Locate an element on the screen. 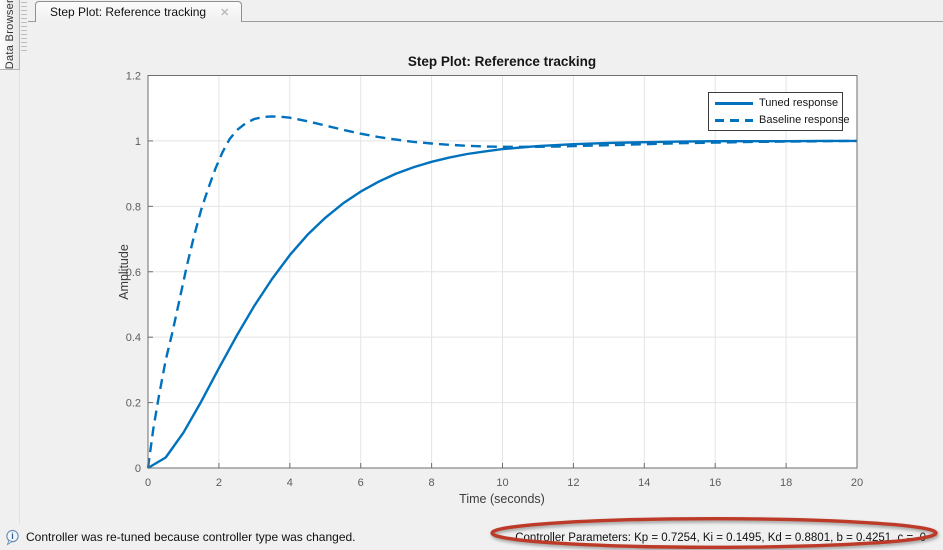  document-tab-bar: Step Plot: Reference tracking ✕ is located at coordinates (485, 11).